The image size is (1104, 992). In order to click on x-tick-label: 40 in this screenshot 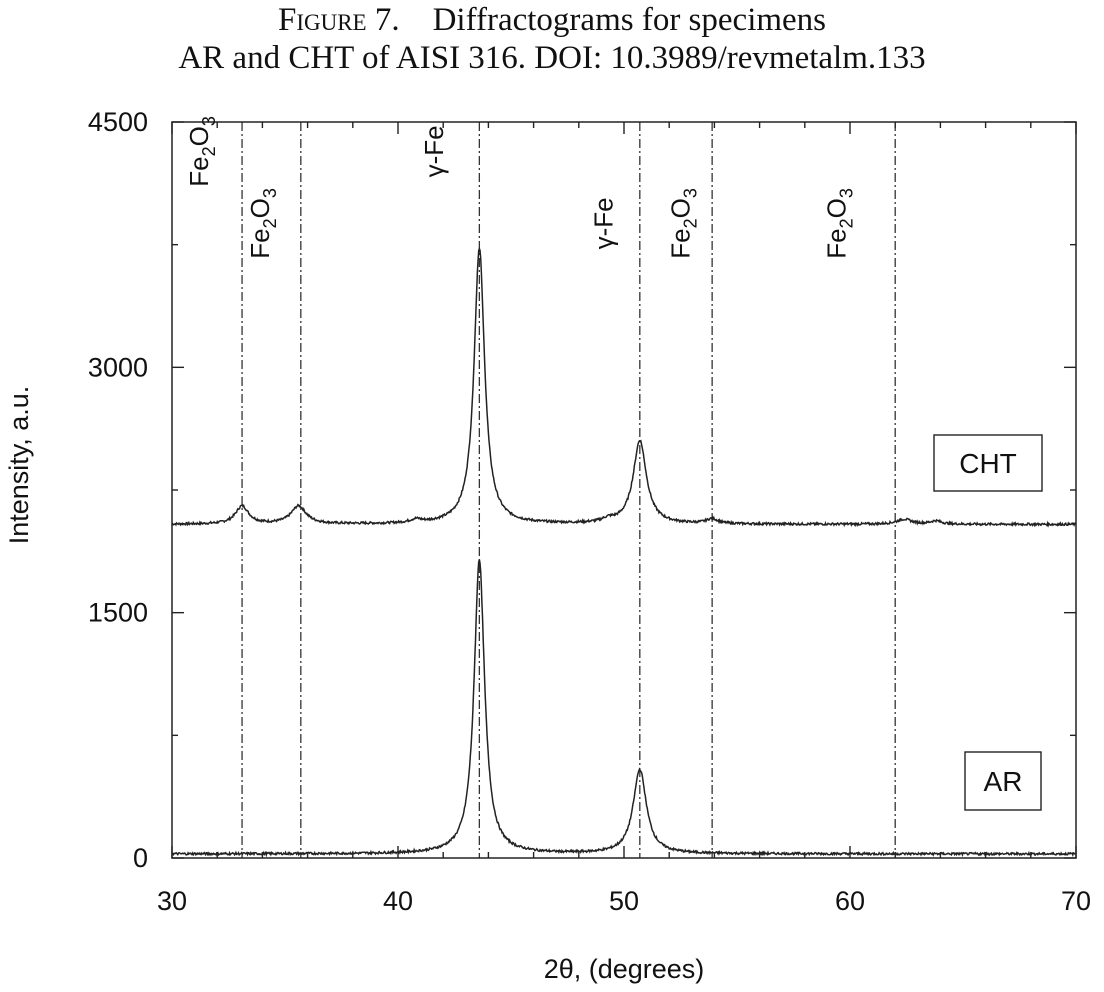, I will do `click(398, 901)`.